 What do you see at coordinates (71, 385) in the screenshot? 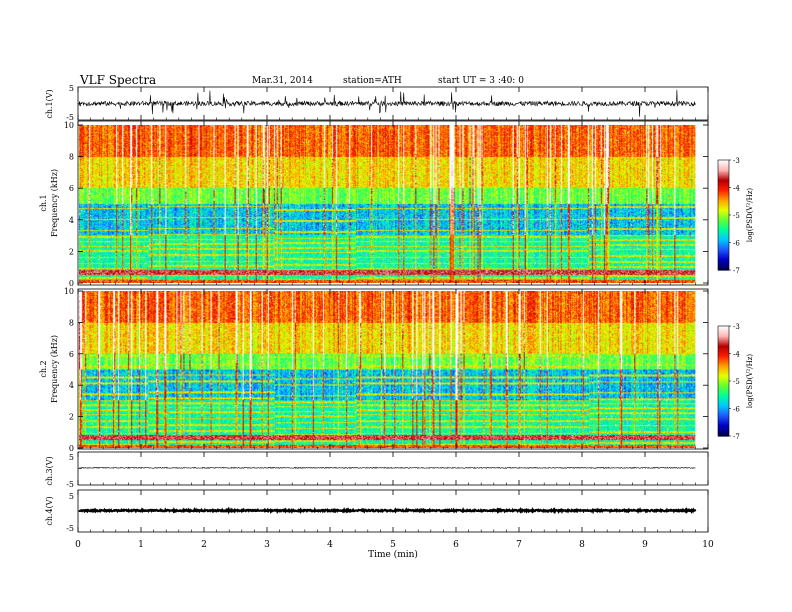
I see `frequency-tick-label: 4` at bounding box center [71, 385].